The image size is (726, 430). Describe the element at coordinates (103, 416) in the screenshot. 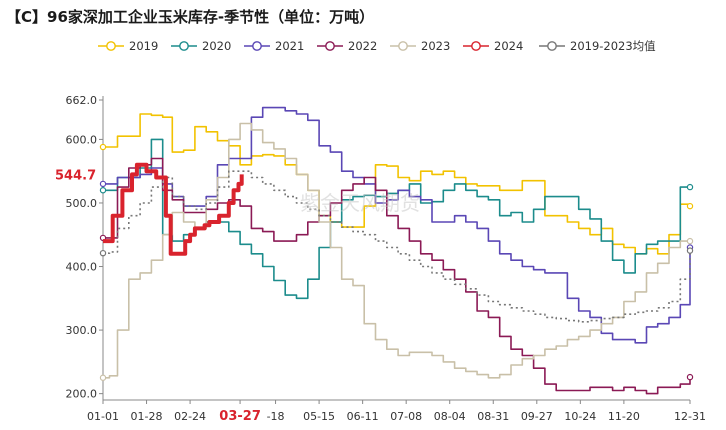

I see `x-tick-label-0: 01-01` at that location.